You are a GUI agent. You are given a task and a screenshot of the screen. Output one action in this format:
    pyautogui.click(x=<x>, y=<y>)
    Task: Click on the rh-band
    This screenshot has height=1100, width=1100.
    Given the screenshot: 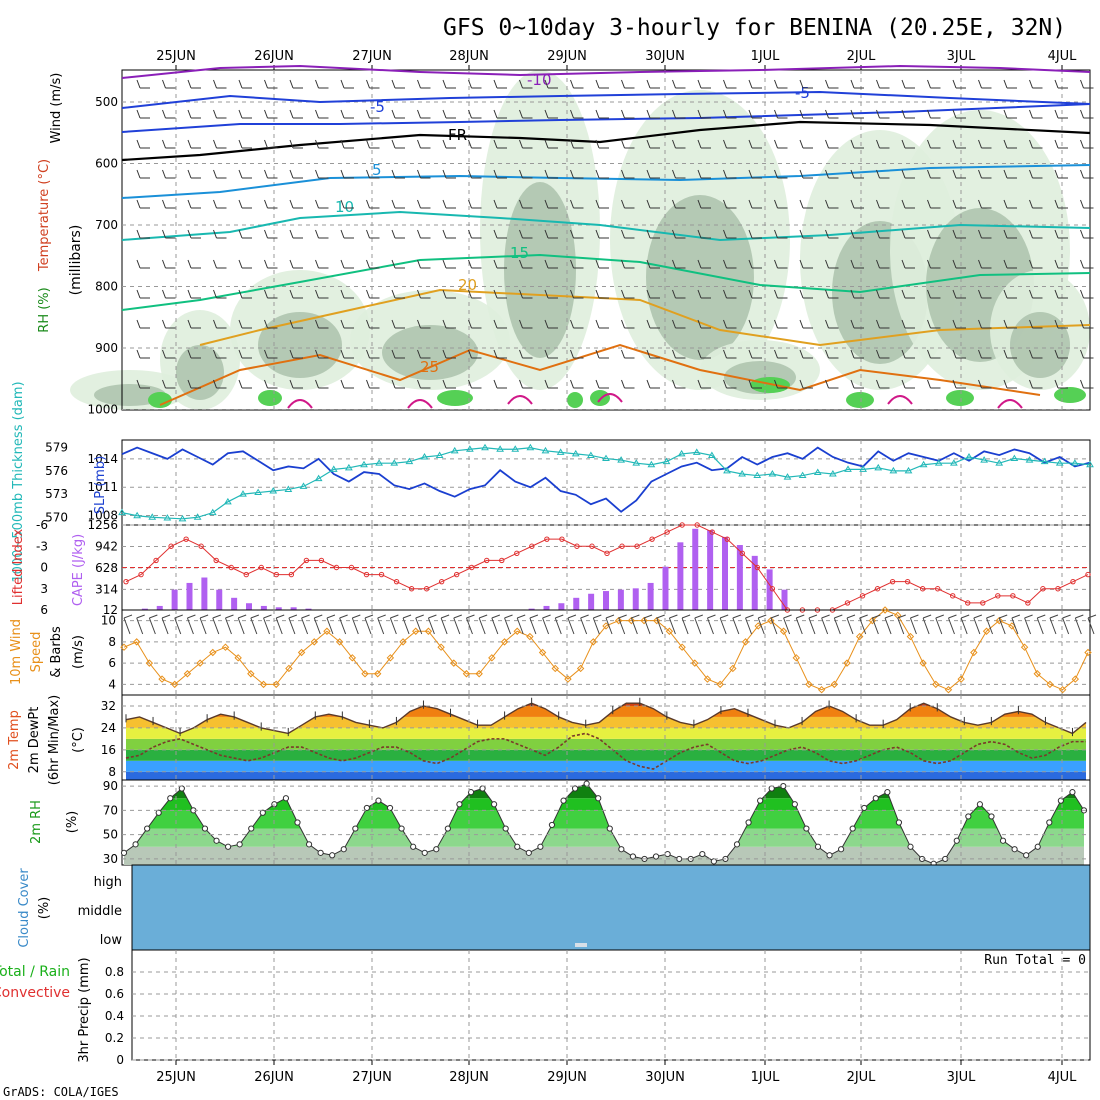 What is the action you would take?
    pyautogui.click(x=604, y=855)
    